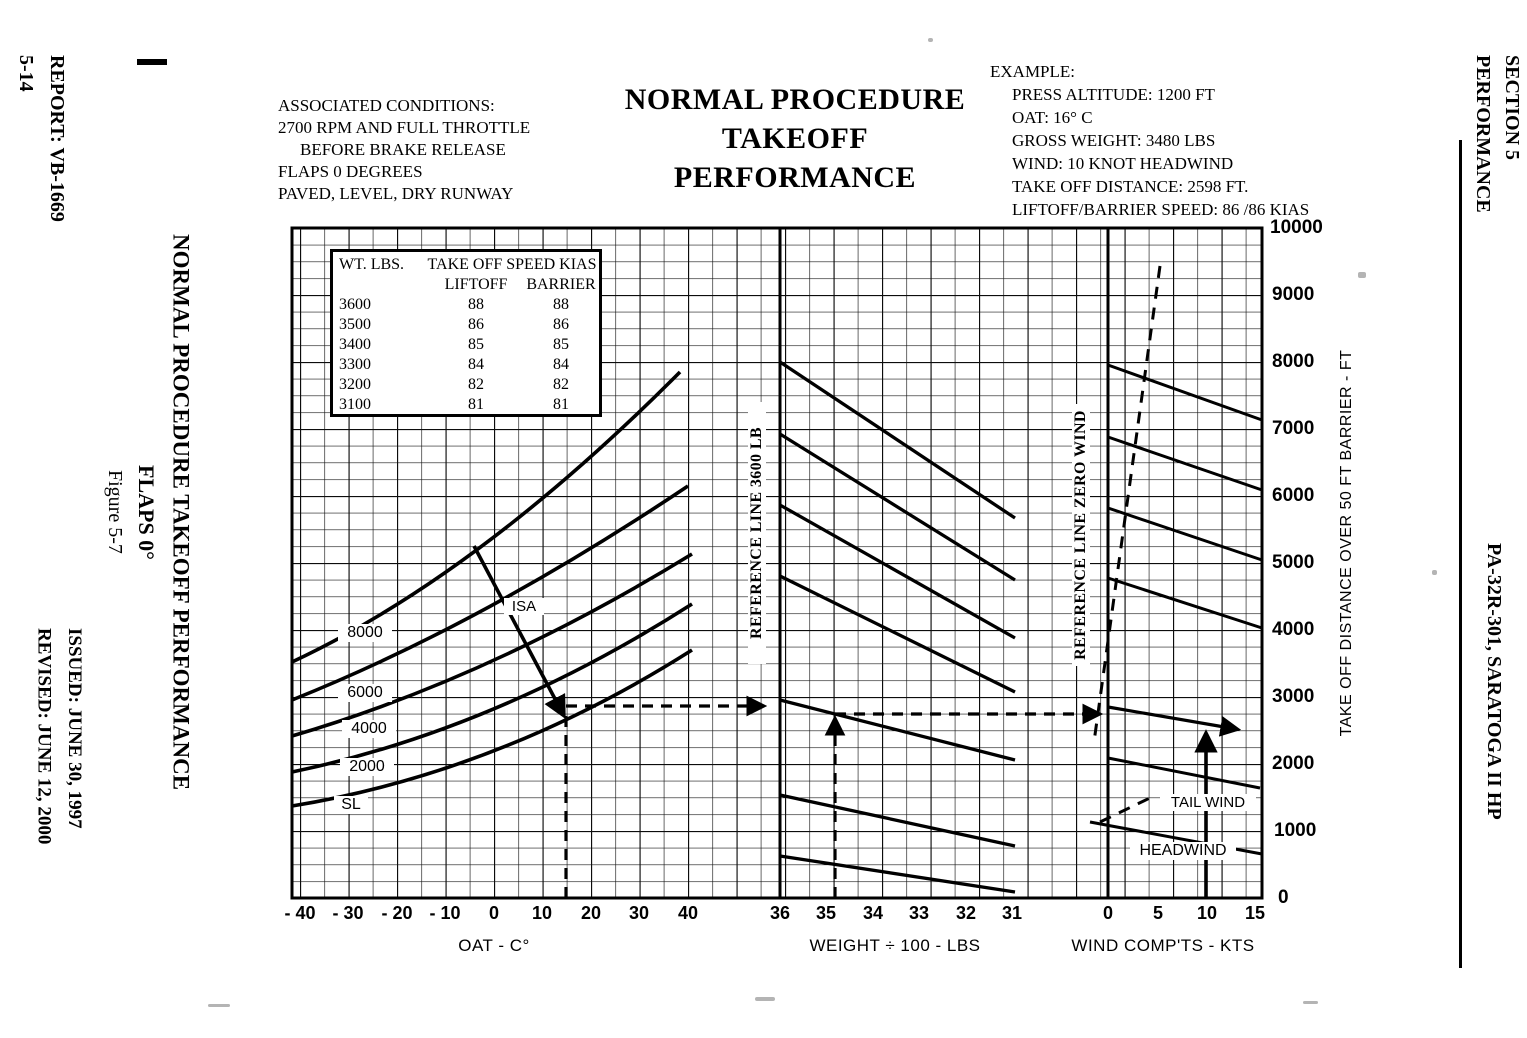 This screenshot has height=1038, width=1527. I want to click on cell-weight: 3300, so click(355, 364).